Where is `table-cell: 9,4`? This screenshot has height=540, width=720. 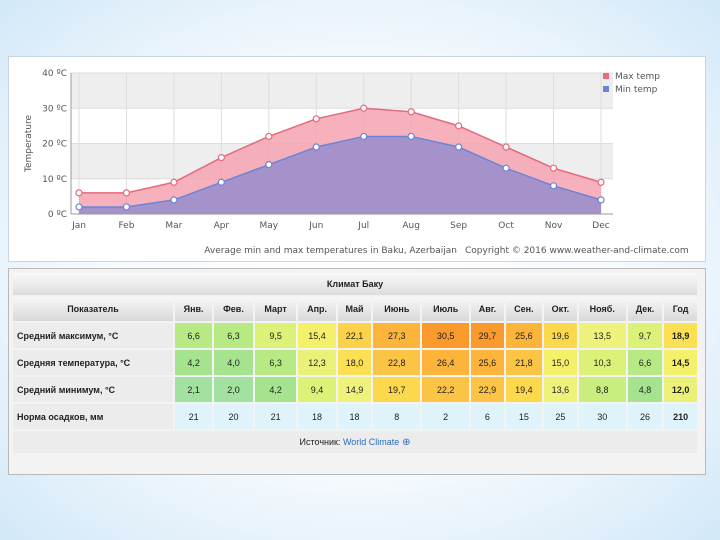
table-cell: 9,4 is located at coordinates (317, 389).